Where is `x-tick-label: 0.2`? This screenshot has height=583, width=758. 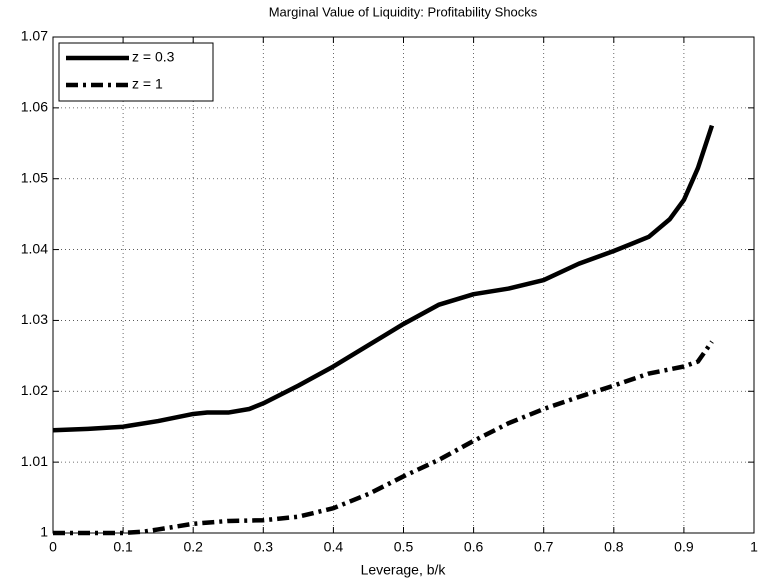
x-tick-label: 0.2 is located at coordinates (193, 547).